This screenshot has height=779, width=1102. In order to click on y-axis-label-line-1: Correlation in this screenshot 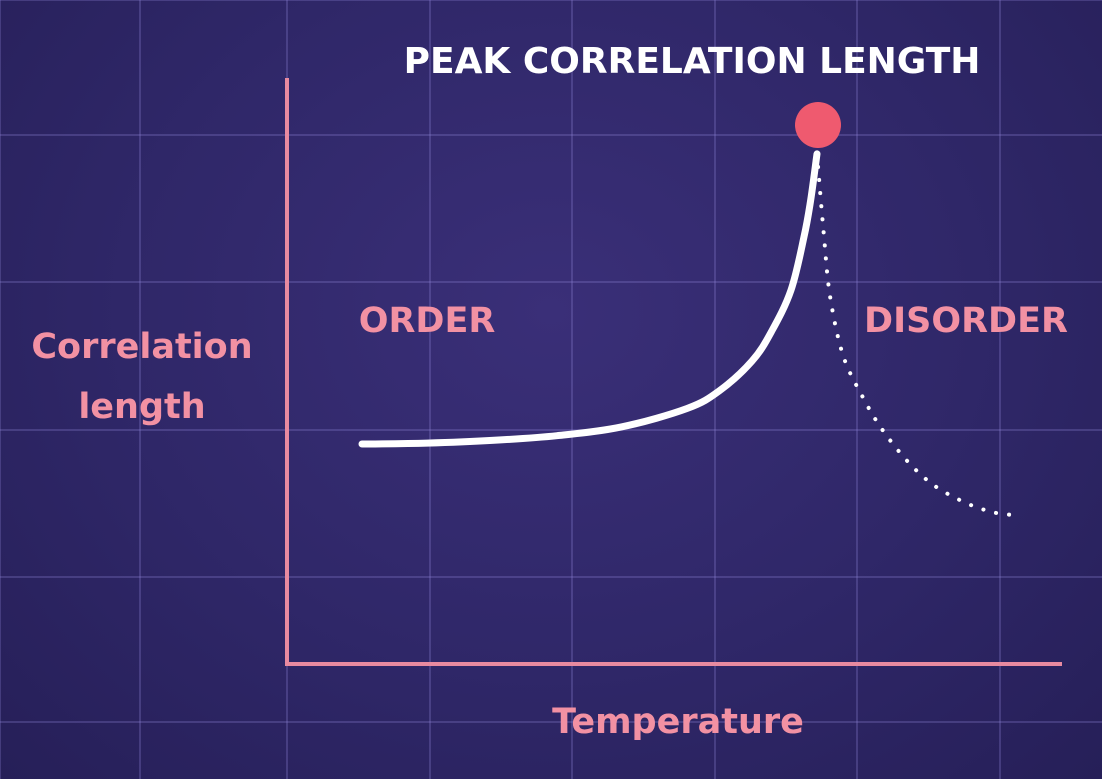, I will do `click(141, 347)`.